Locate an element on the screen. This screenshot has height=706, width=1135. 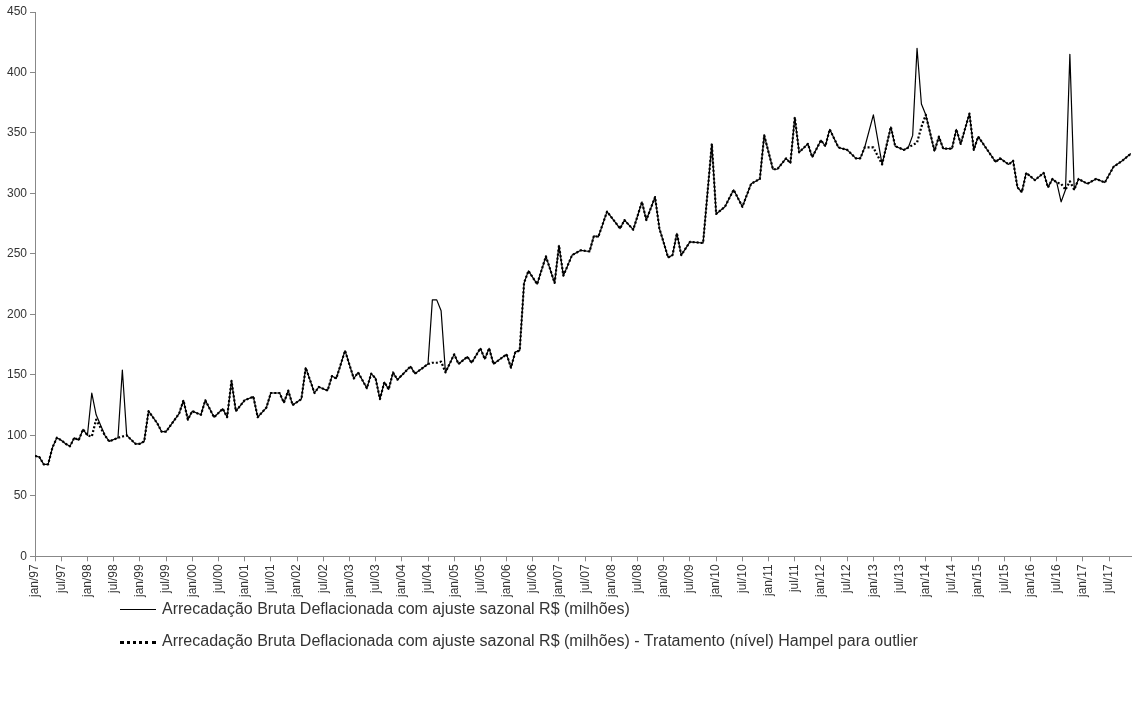
x-tick-label: jul/08 is located at coordinates (636, 578).